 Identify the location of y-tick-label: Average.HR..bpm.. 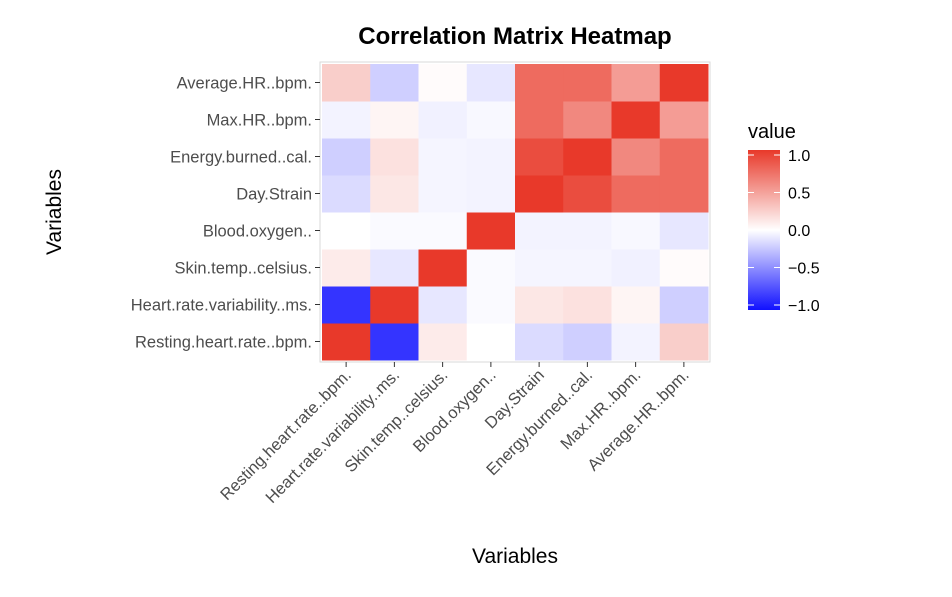
(244, 84).